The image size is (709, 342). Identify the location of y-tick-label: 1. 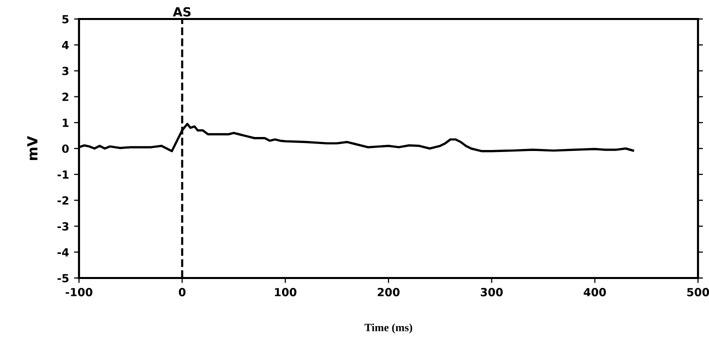
(65, 122).